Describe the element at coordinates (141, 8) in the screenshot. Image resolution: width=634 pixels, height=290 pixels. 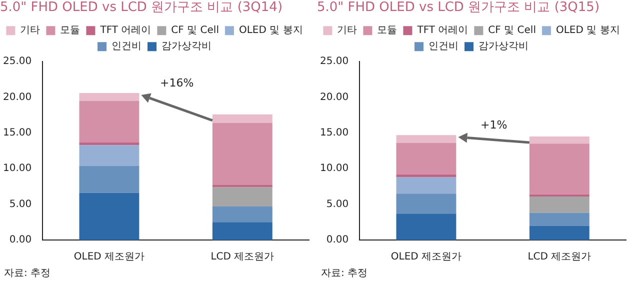
I see `chart-title: 5.0" FHD OLED vs LCD 원가구조 비교 (3Q14)` at that location.